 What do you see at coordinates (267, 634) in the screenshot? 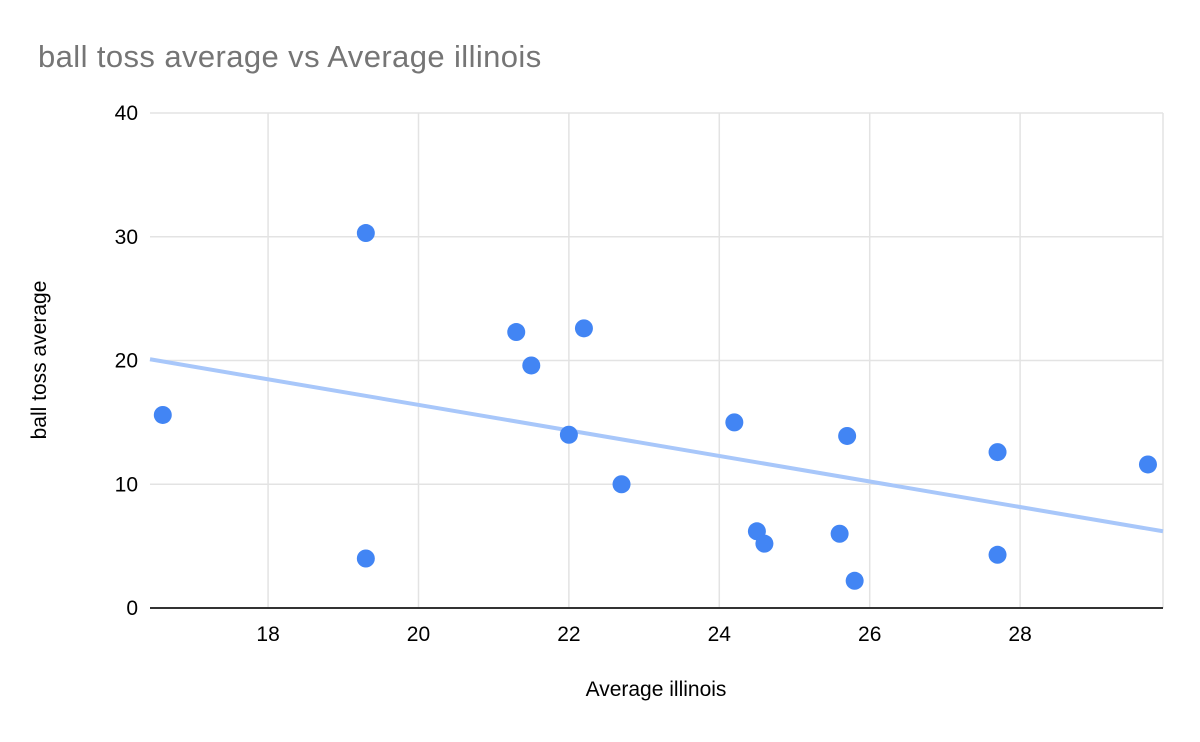
I see `x-tick-label-18: 18` at bounding box center [267, 634].